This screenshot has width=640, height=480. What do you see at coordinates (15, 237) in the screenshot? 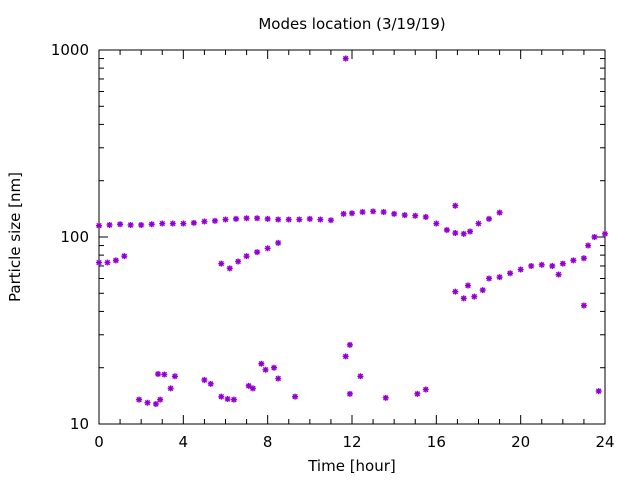
I see `y-axis-label: Particle size [nm]` at bounding box center [15, 237].